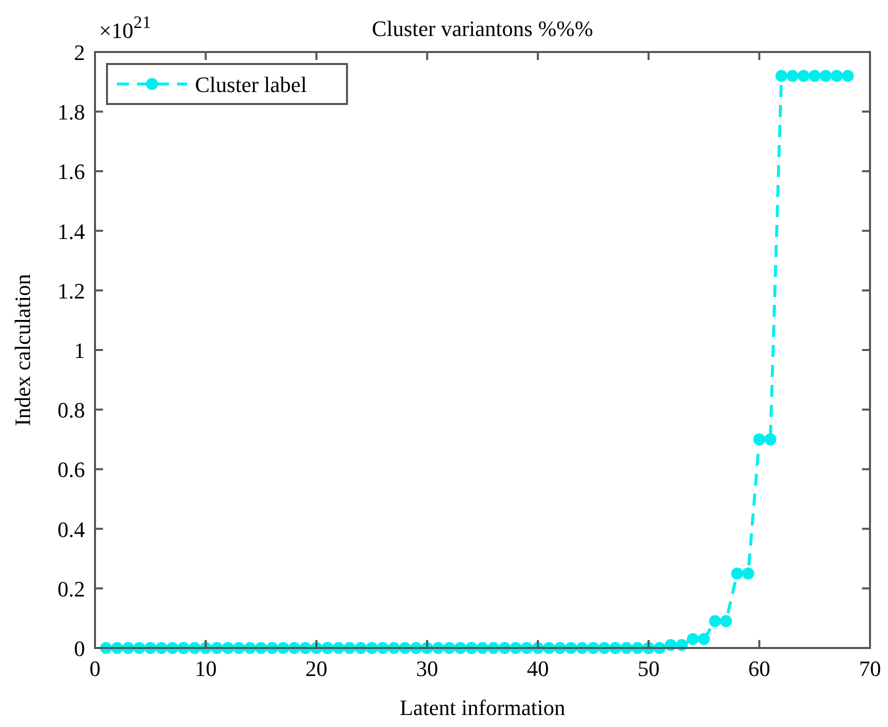 The width and height of the screenshot is (888, 727). I want to click on text: ×10$^{21}$, so click(125, 27).